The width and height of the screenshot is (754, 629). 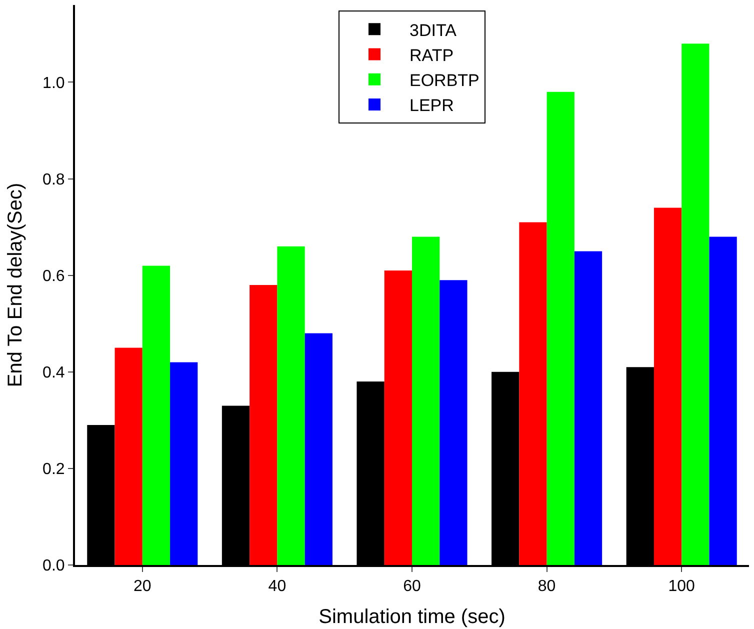 I want to click on y-tick-label: 0.4, so click(x=53, y=373).